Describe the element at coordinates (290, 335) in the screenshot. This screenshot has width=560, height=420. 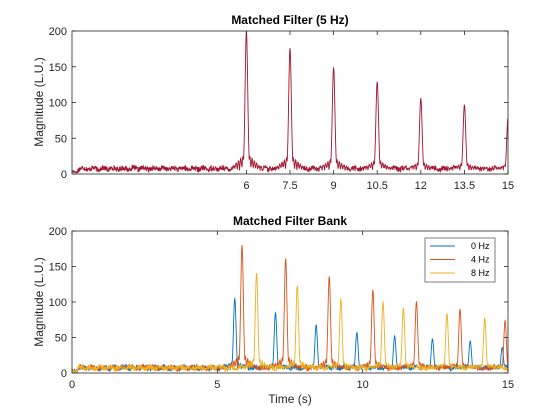
I see `series-line-0-hz` at that location.